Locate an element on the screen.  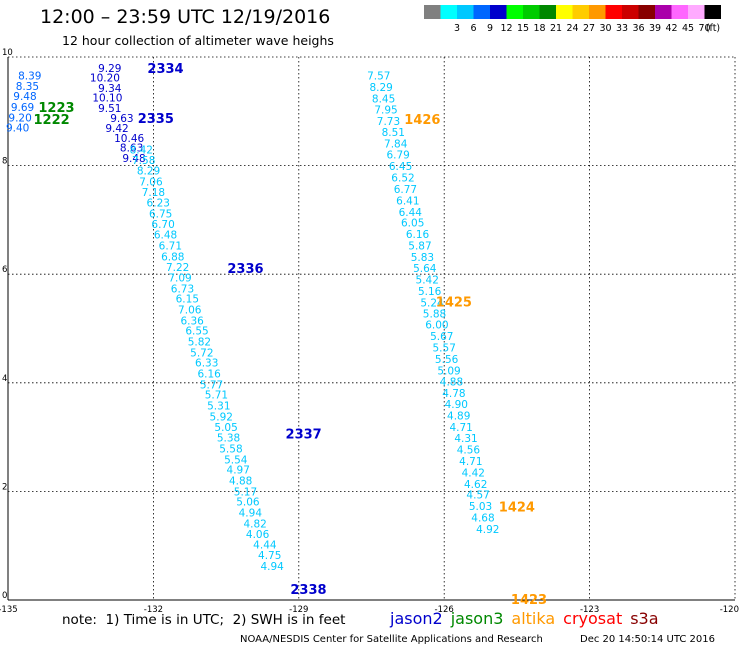
wave-height-label: 4.06 is located at coordinates (258, 535).